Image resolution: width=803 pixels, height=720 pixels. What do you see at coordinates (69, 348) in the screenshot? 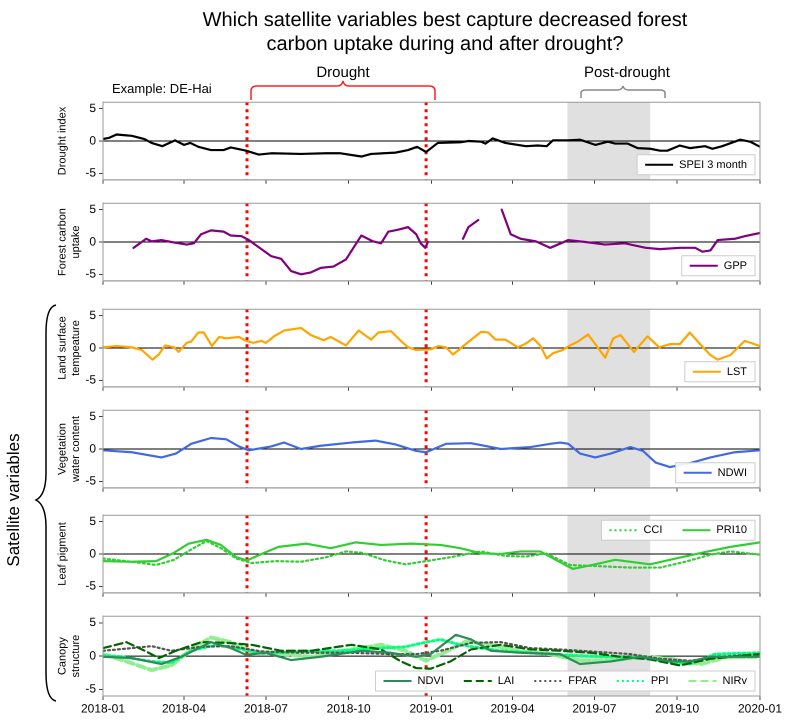
I see `y-axis-title: Land surface tempeature` at bounding box center [69, 348].